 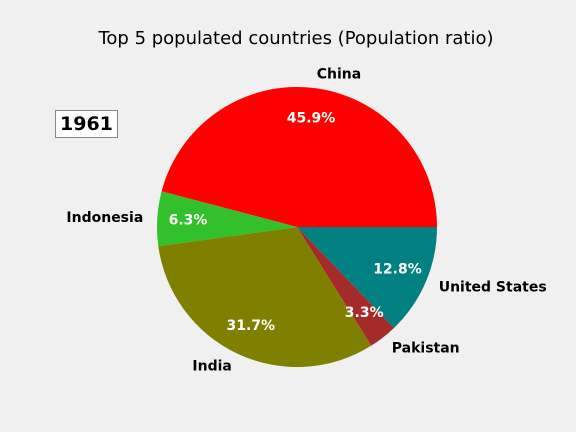 I want to click on slice-percent-label: 3.3%, so click(x=364, y=313).